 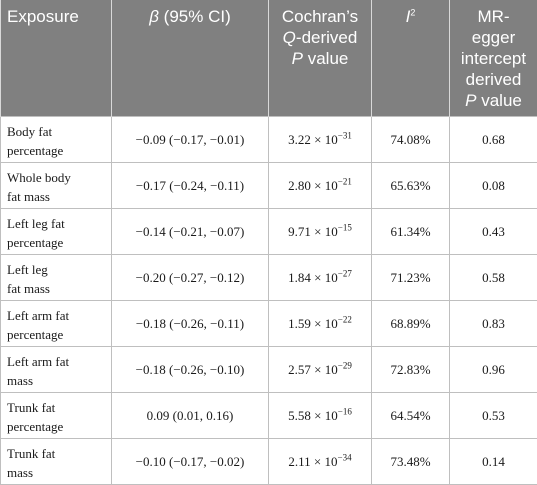 I want to click on cell-beta: −0.18 (−0.26, −0.10), so click(x=190, y=370).